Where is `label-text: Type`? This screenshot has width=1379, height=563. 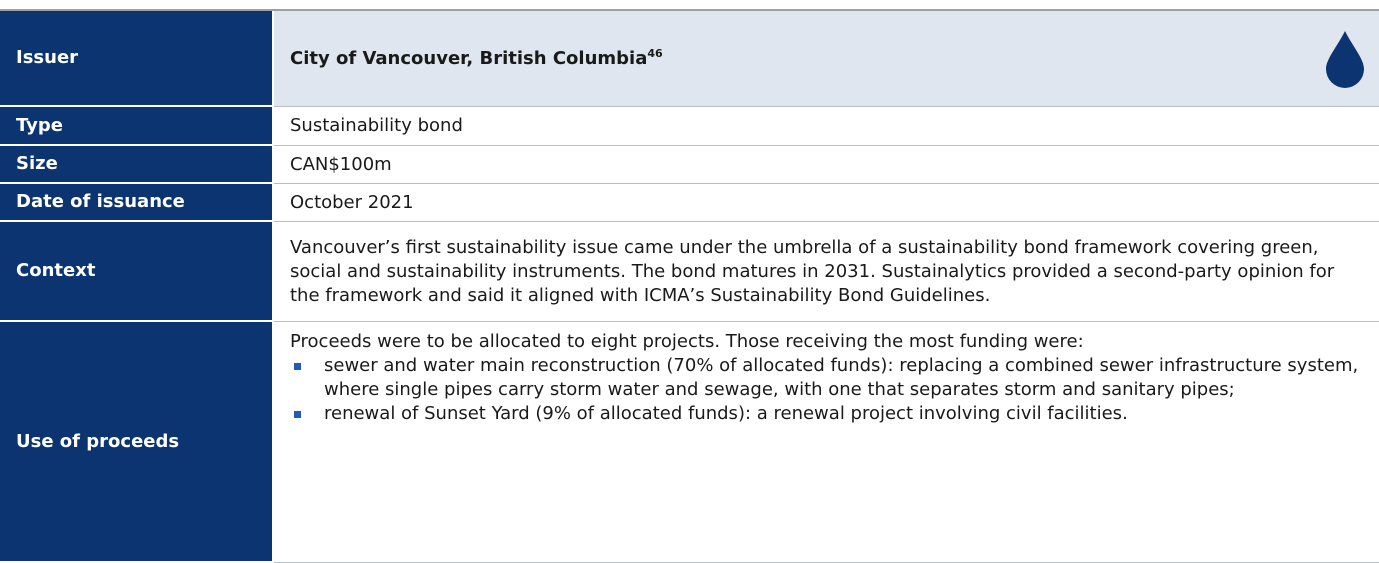
label-text: Type is located at coordinates (39, 125).